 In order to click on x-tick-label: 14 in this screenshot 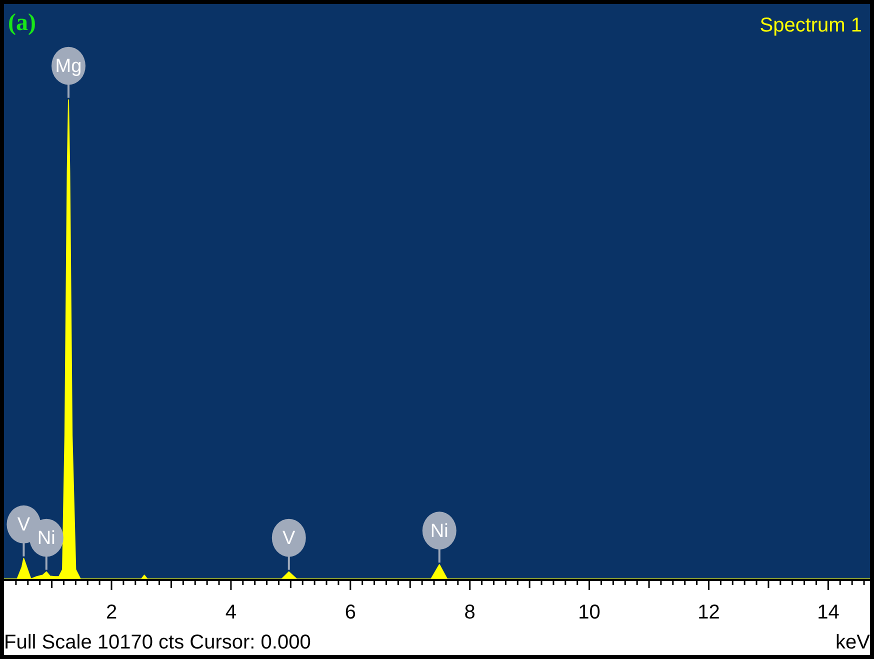, I will do `click(828, 613)`.